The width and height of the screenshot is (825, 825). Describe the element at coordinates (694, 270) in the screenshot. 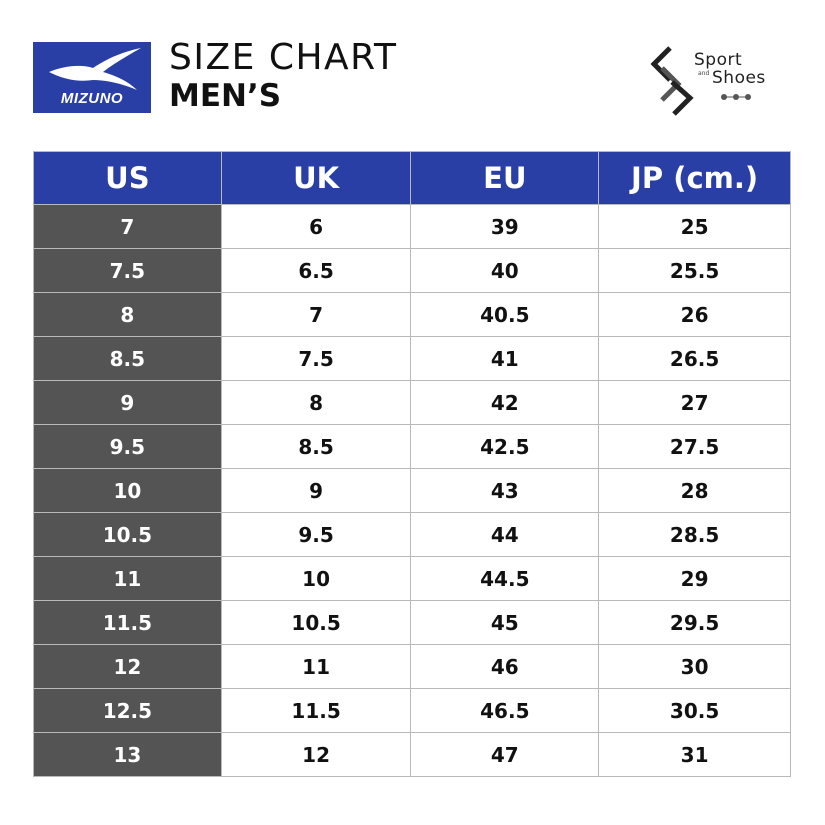

I see `cell-jp: 25.5` at that location.